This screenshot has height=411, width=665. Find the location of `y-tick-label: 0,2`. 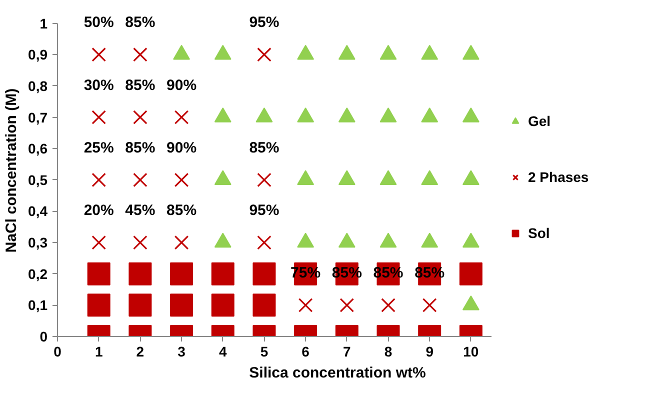

y-tick-label: 0,2 is located at coordinates (38, 274).